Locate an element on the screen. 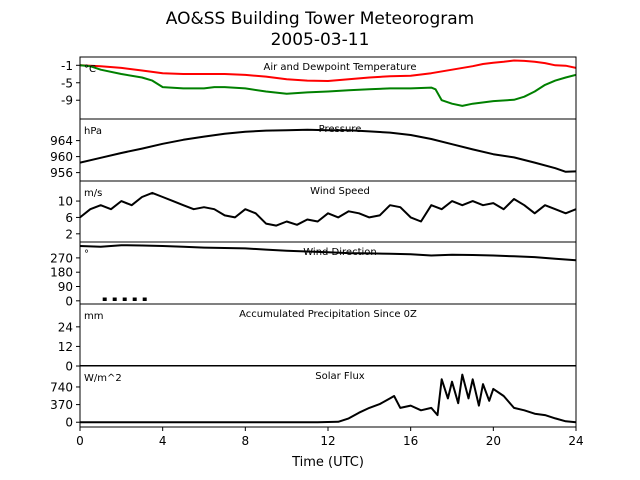 This screenshot has width=640, height=480. x-axis: 0 4 8 12 16 20 24 is located at coordinates (330, 437).